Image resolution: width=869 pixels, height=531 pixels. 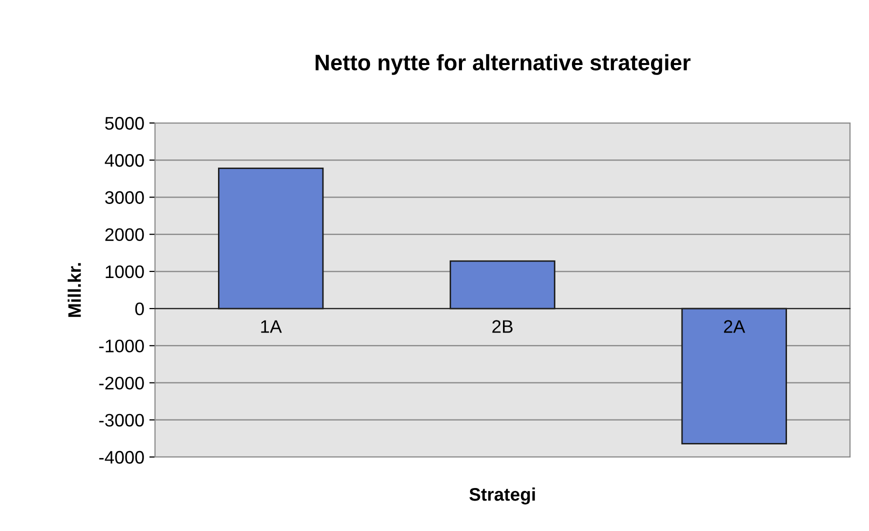 I want to click on y-axis-title: Mill.kr., so click(x=74, y=290).